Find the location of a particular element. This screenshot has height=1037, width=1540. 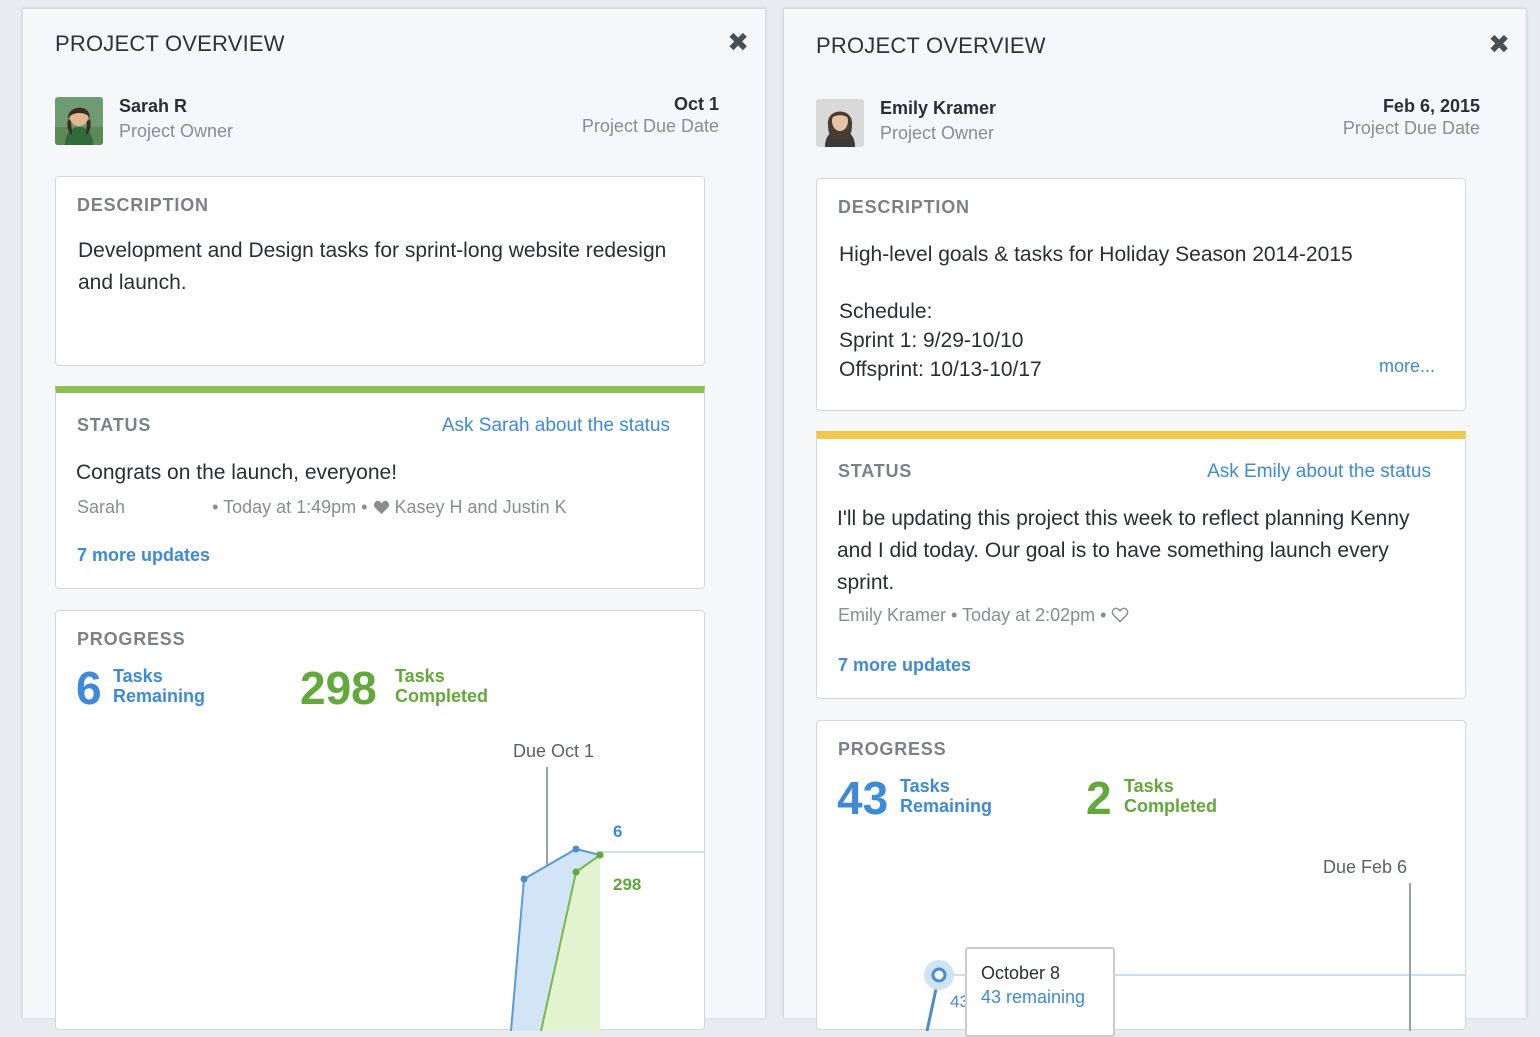

status-author: Emily Kramer is located at coordinates (892, 615).